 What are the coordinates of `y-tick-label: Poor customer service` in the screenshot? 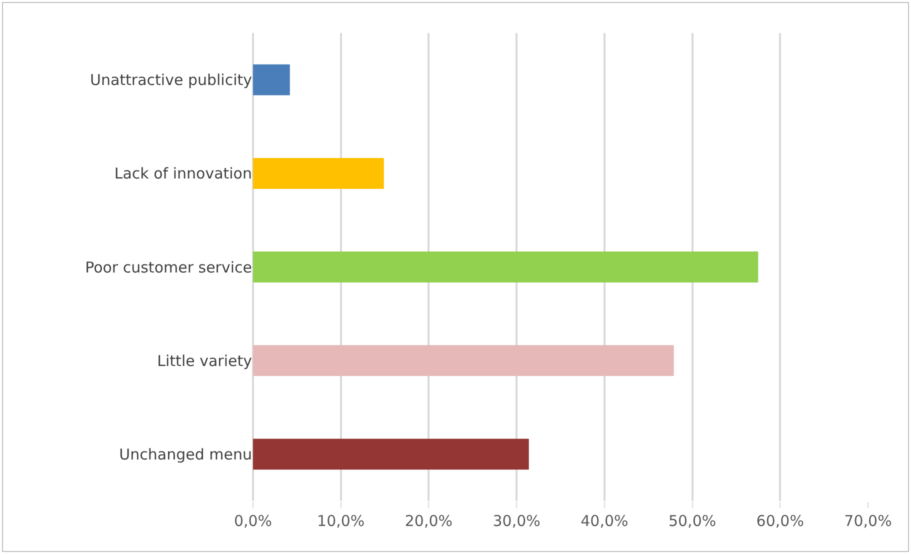 It's located at (168, 267).